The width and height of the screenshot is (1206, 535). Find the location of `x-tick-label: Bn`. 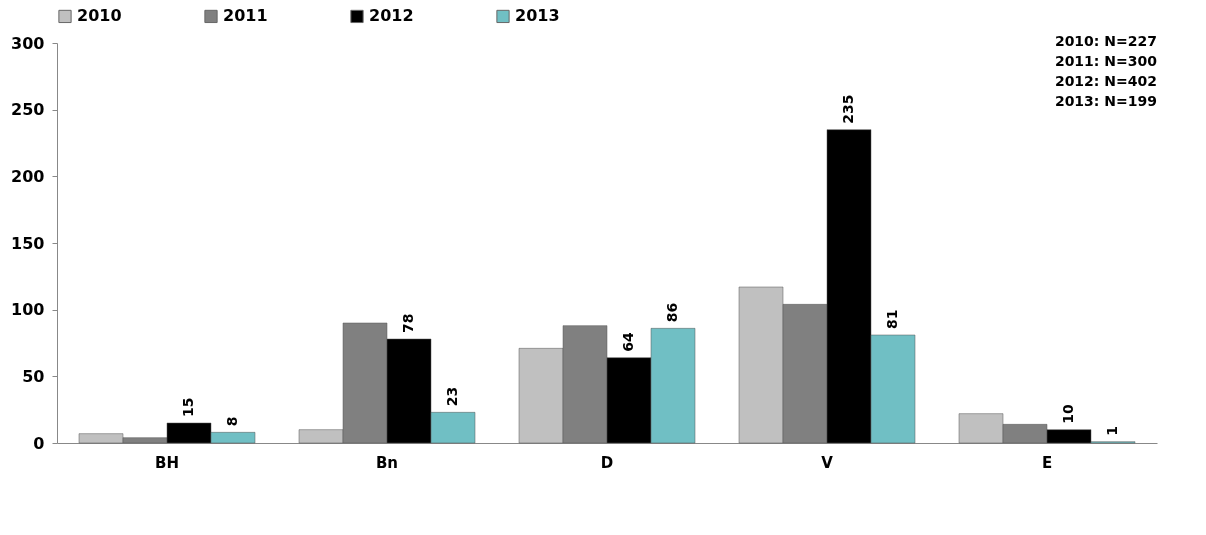

x-tick-label: Bn is located at coordinates (387, 462).